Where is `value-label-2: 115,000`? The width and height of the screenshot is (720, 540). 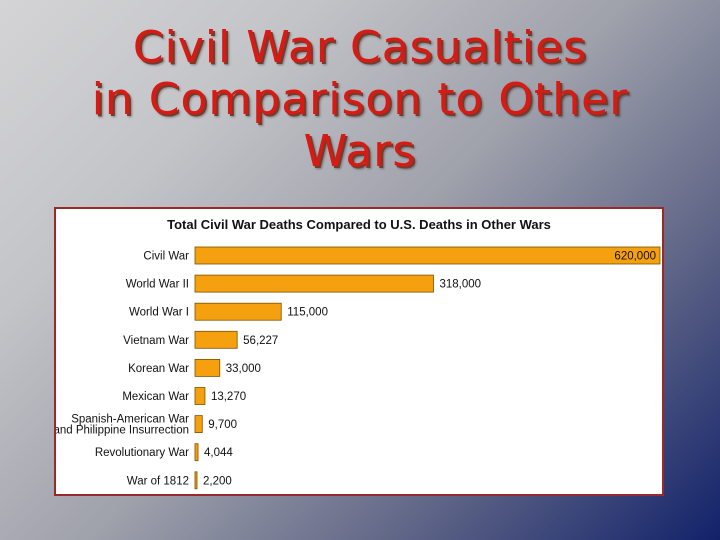
value-label-2: 115,000 is located at coordinates (307, 313).